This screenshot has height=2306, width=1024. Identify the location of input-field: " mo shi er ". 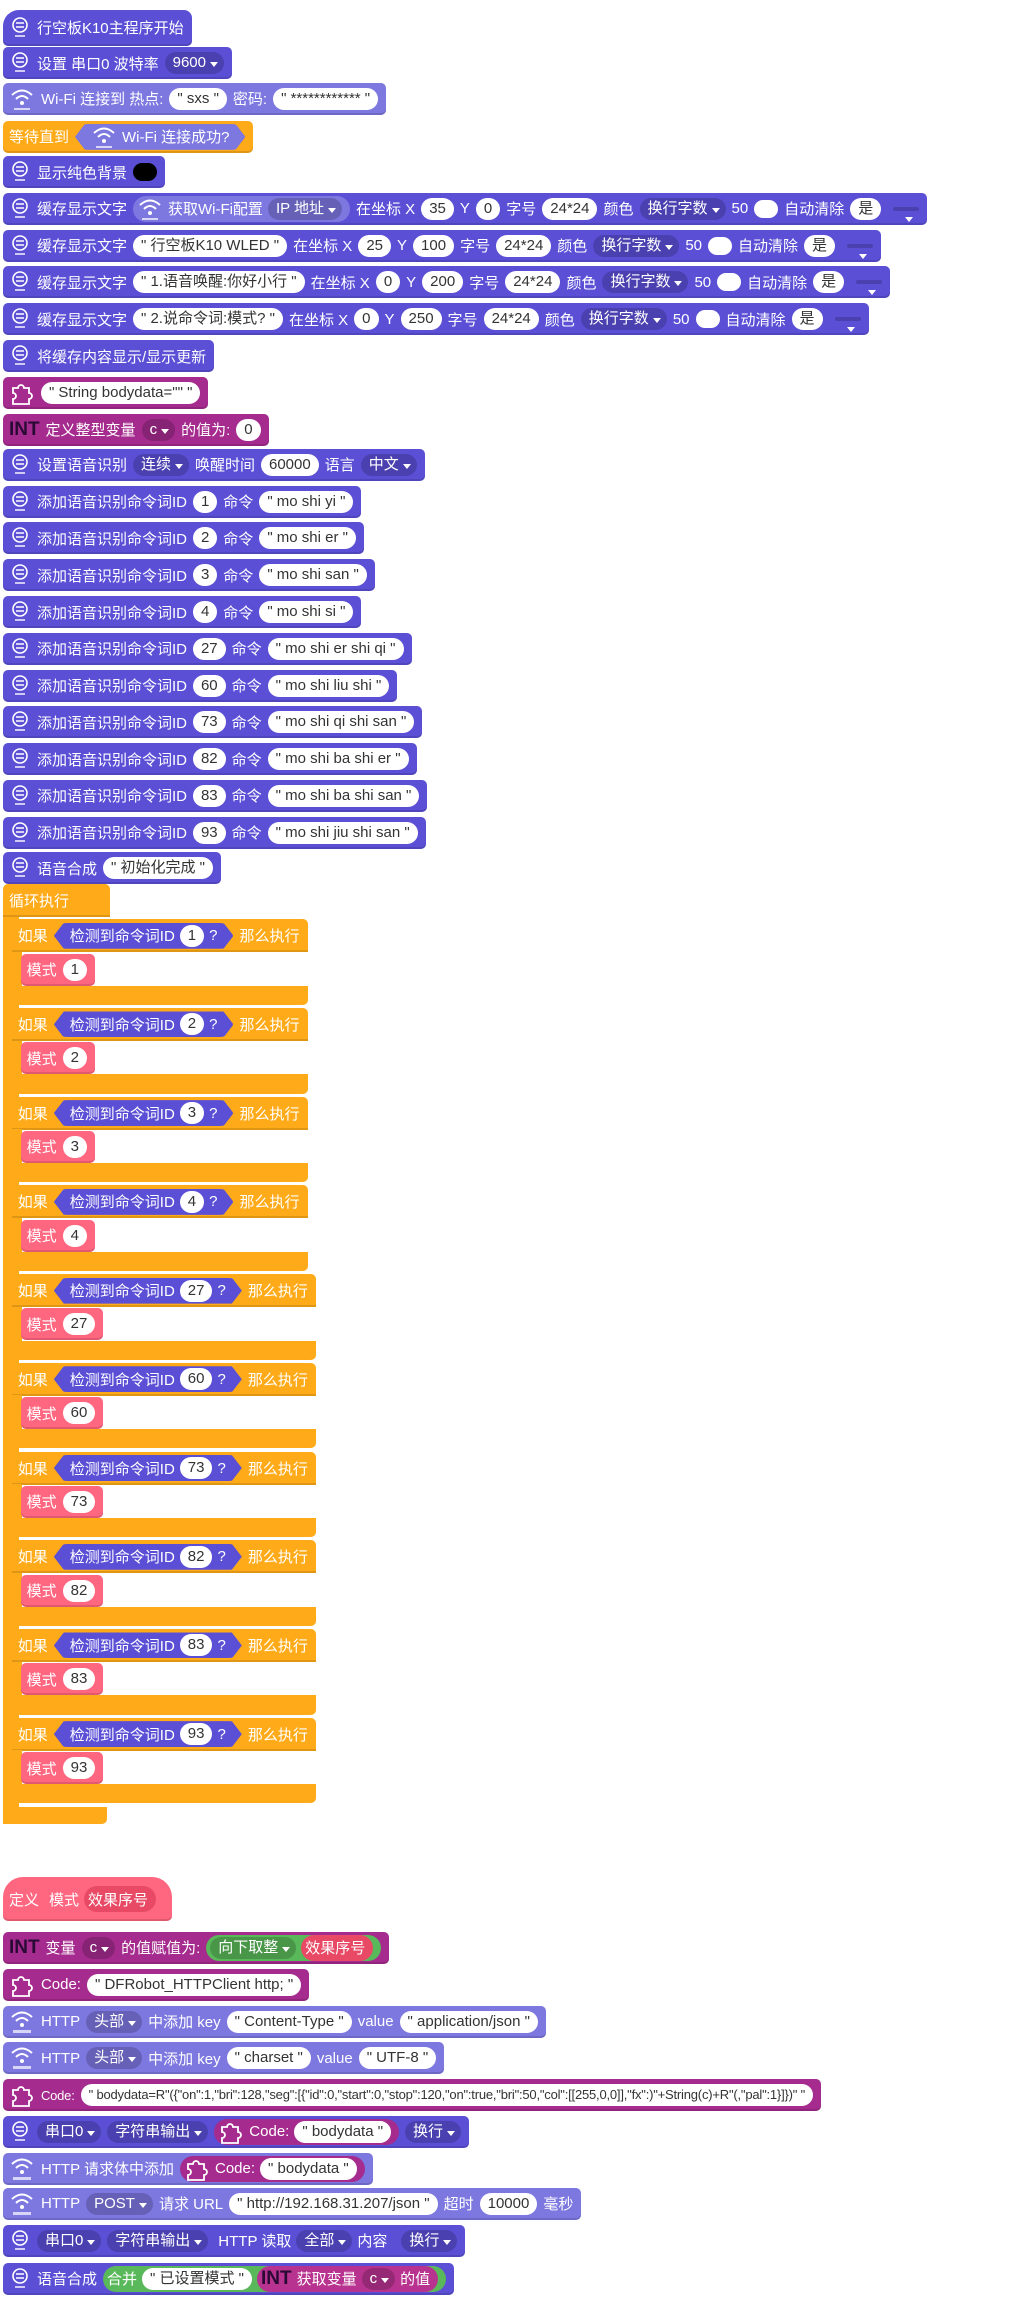
(307, 538).